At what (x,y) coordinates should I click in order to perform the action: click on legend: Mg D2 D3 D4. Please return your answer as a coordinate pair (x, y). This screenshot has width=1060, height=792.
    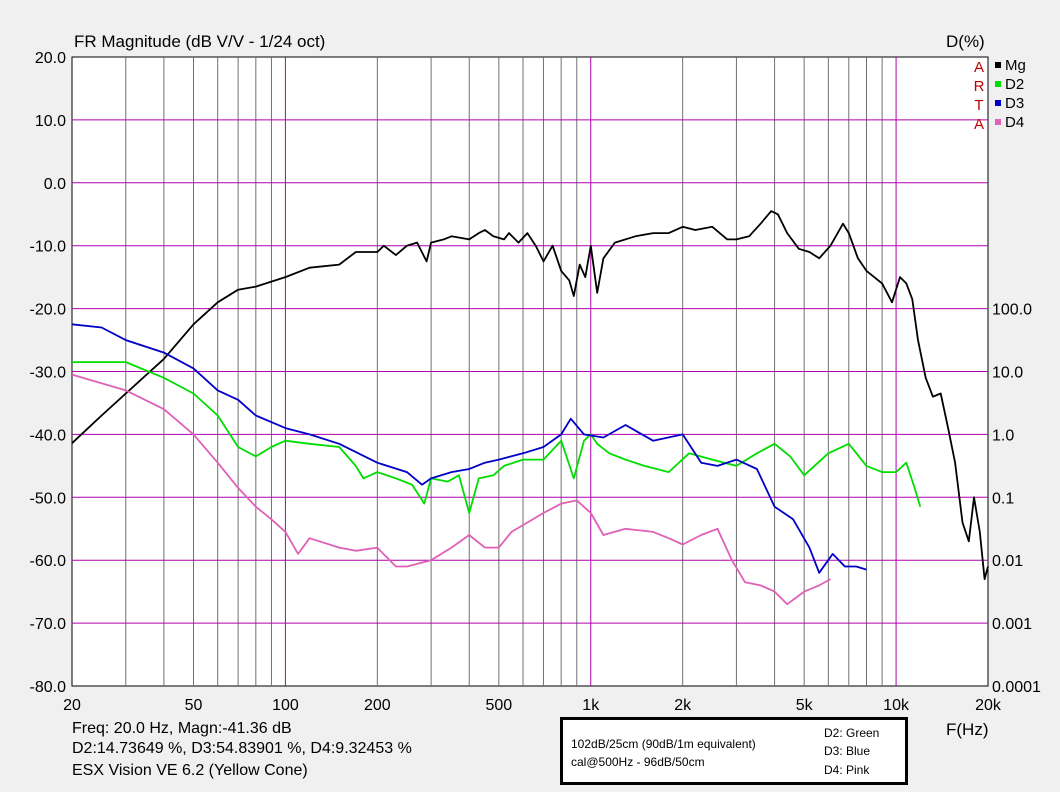
    Looking at the image, I should click on (1010, 94).